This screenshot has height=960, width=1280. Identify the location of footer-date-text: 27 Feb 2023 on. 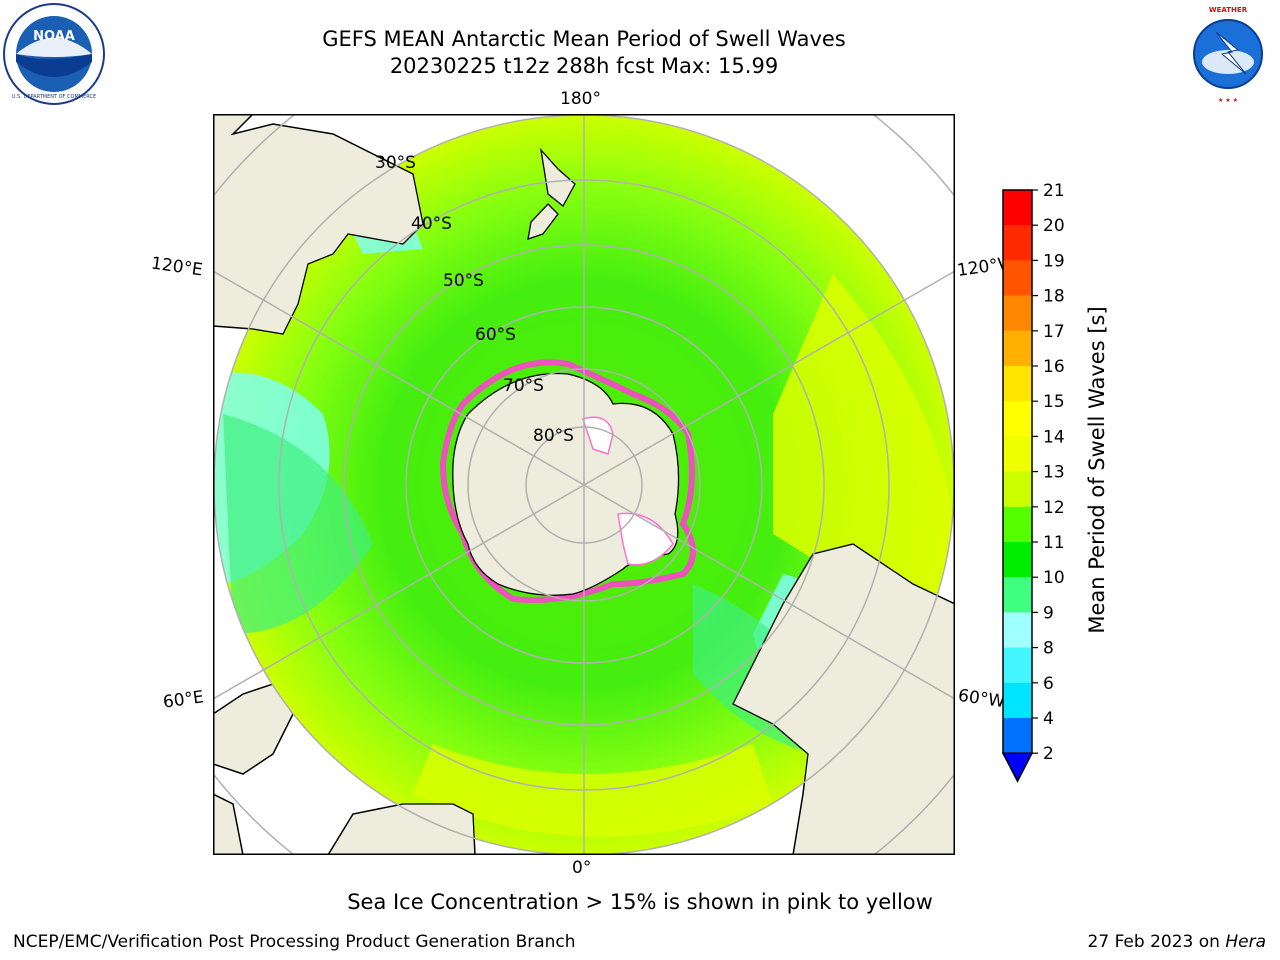
(1156, 942).